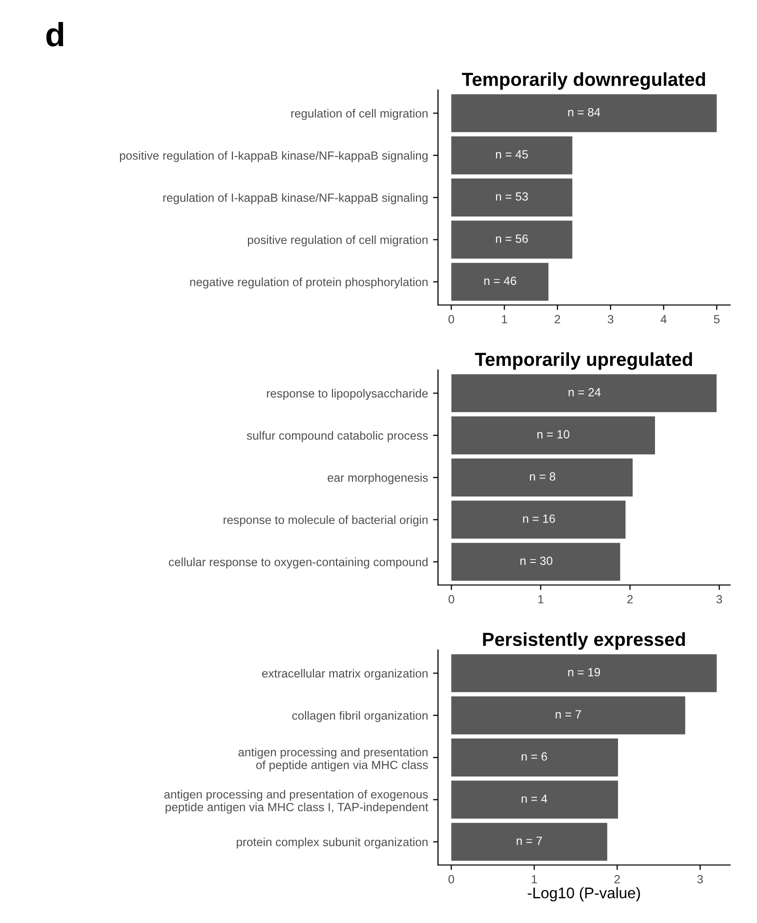 The width and height of the screenshot is (757, 923). I want to click on annotation: n = 8, so click(543, 476).